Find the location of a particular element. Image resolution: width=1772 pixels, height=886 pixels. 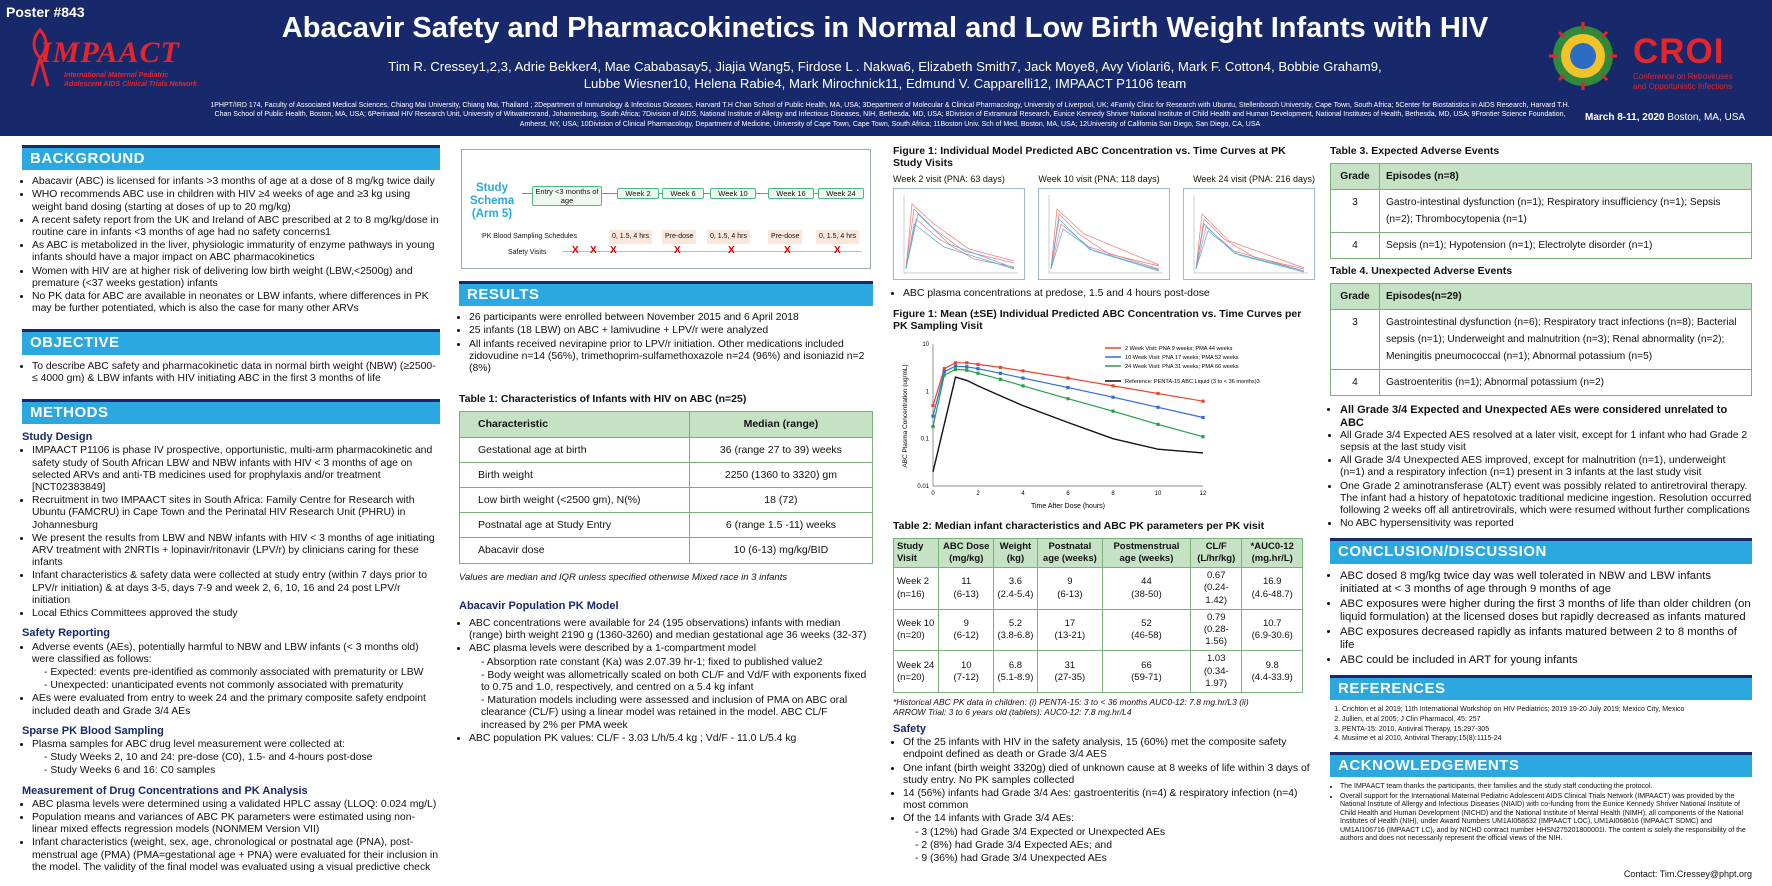

table-cell: Birth weight is located at coordinates (574, 475).